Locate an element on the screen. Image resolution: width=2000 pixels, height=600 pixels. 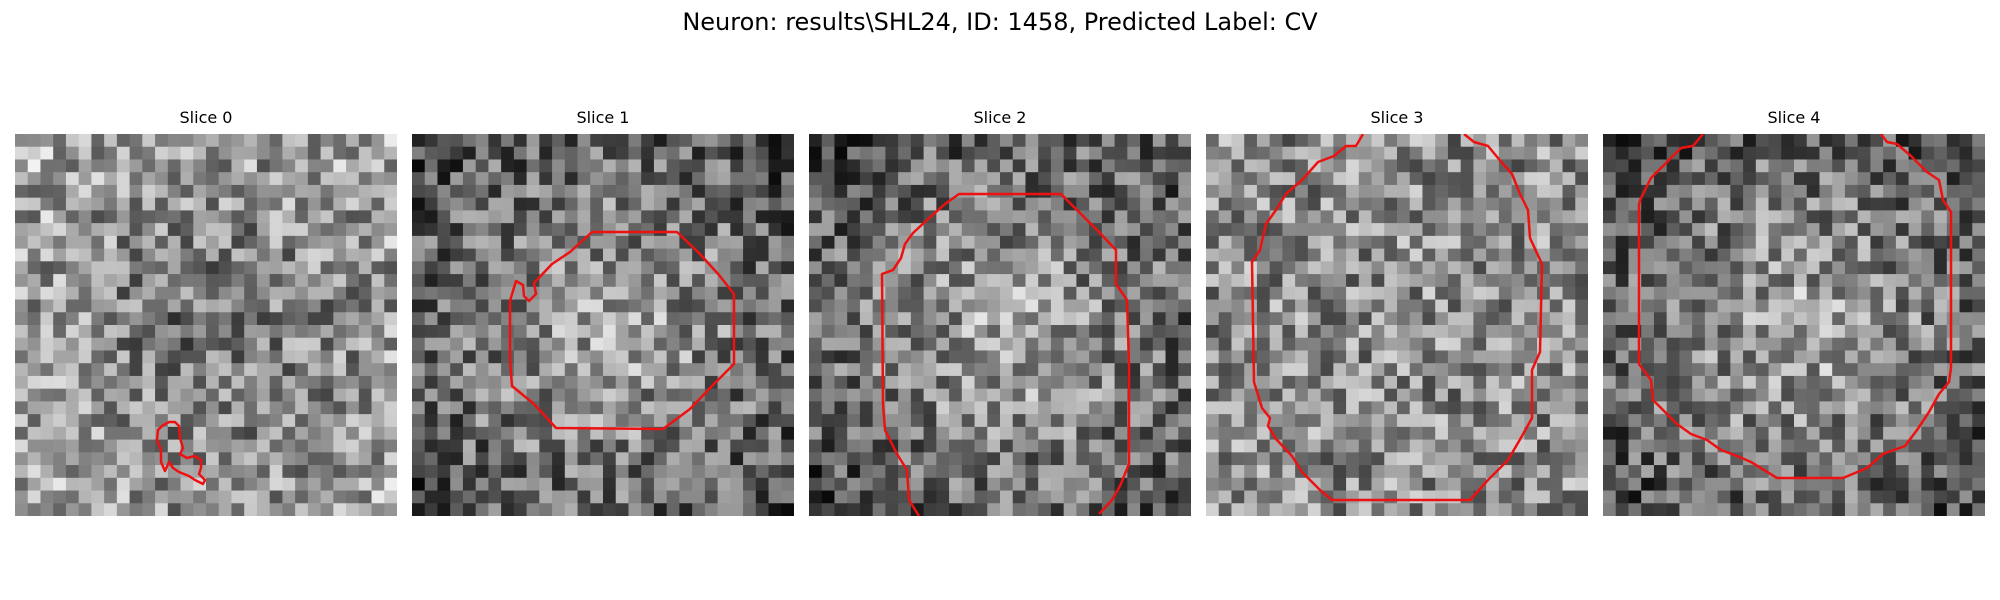
slice-panel-3: Slice 3 is located at coordinates (1397, 314).